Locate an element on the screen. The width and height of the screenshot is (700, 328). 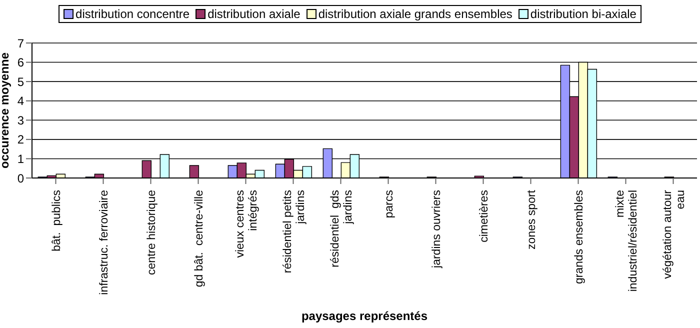
legend-label: distribution axiale grands ensembles is located at coordinates (415, 14).